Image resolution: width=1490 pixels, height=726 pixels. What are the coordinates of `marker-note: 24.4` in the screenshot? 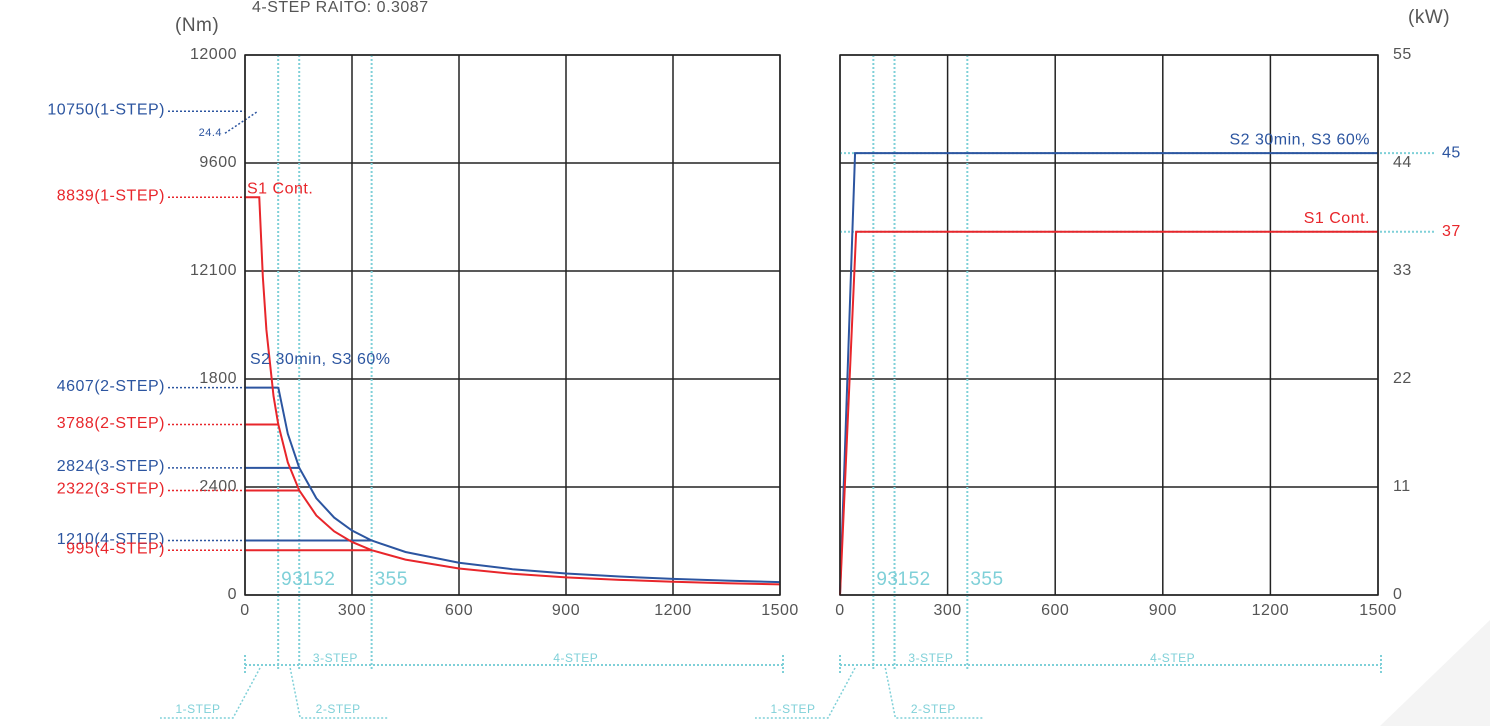 It's located at (210, 133).